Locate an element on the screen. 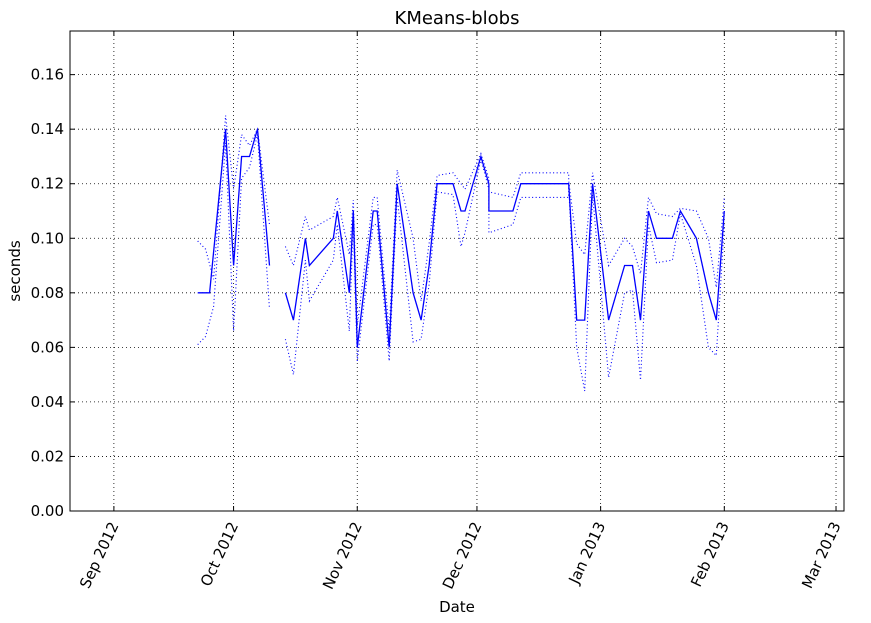  chart-title: KMeans-blobs is located at coordinates (457, 18).